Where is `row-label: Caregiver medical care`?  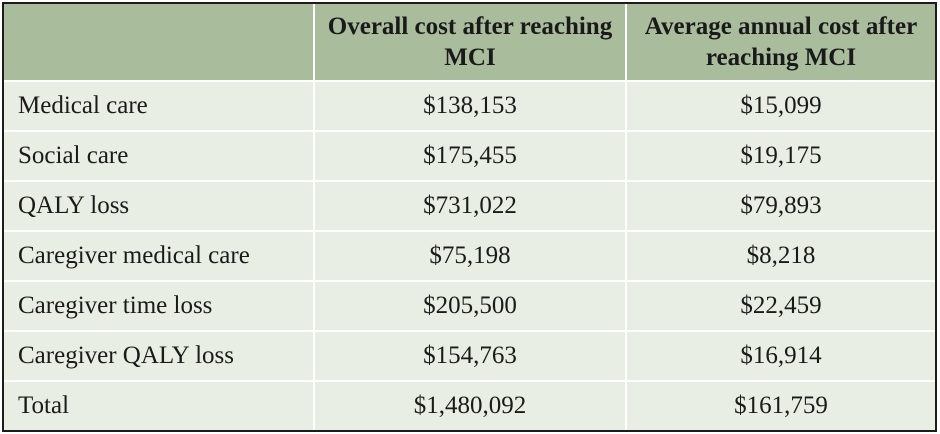 row-label: Caregiver medical care is located at coordinates (159, 255).